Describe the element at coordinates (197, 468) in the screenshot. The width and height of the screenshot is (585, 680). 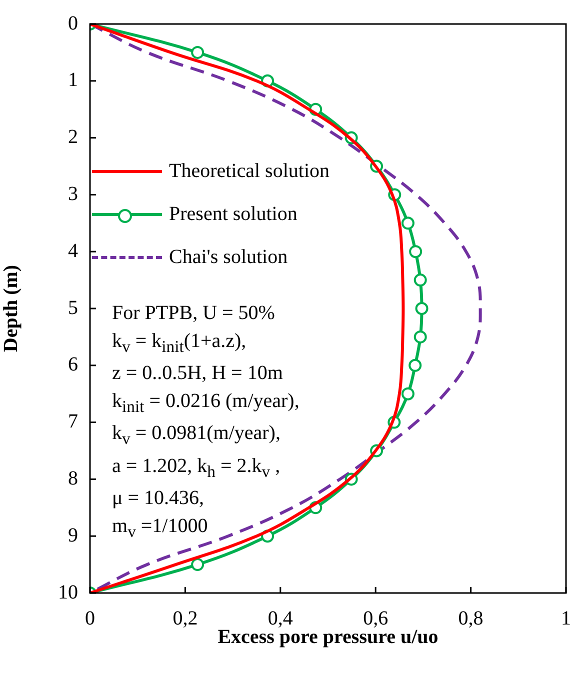
I see `annotation: a = 1.202, k$_{h}$ = 2.k$_{v}$ ,` at that location.